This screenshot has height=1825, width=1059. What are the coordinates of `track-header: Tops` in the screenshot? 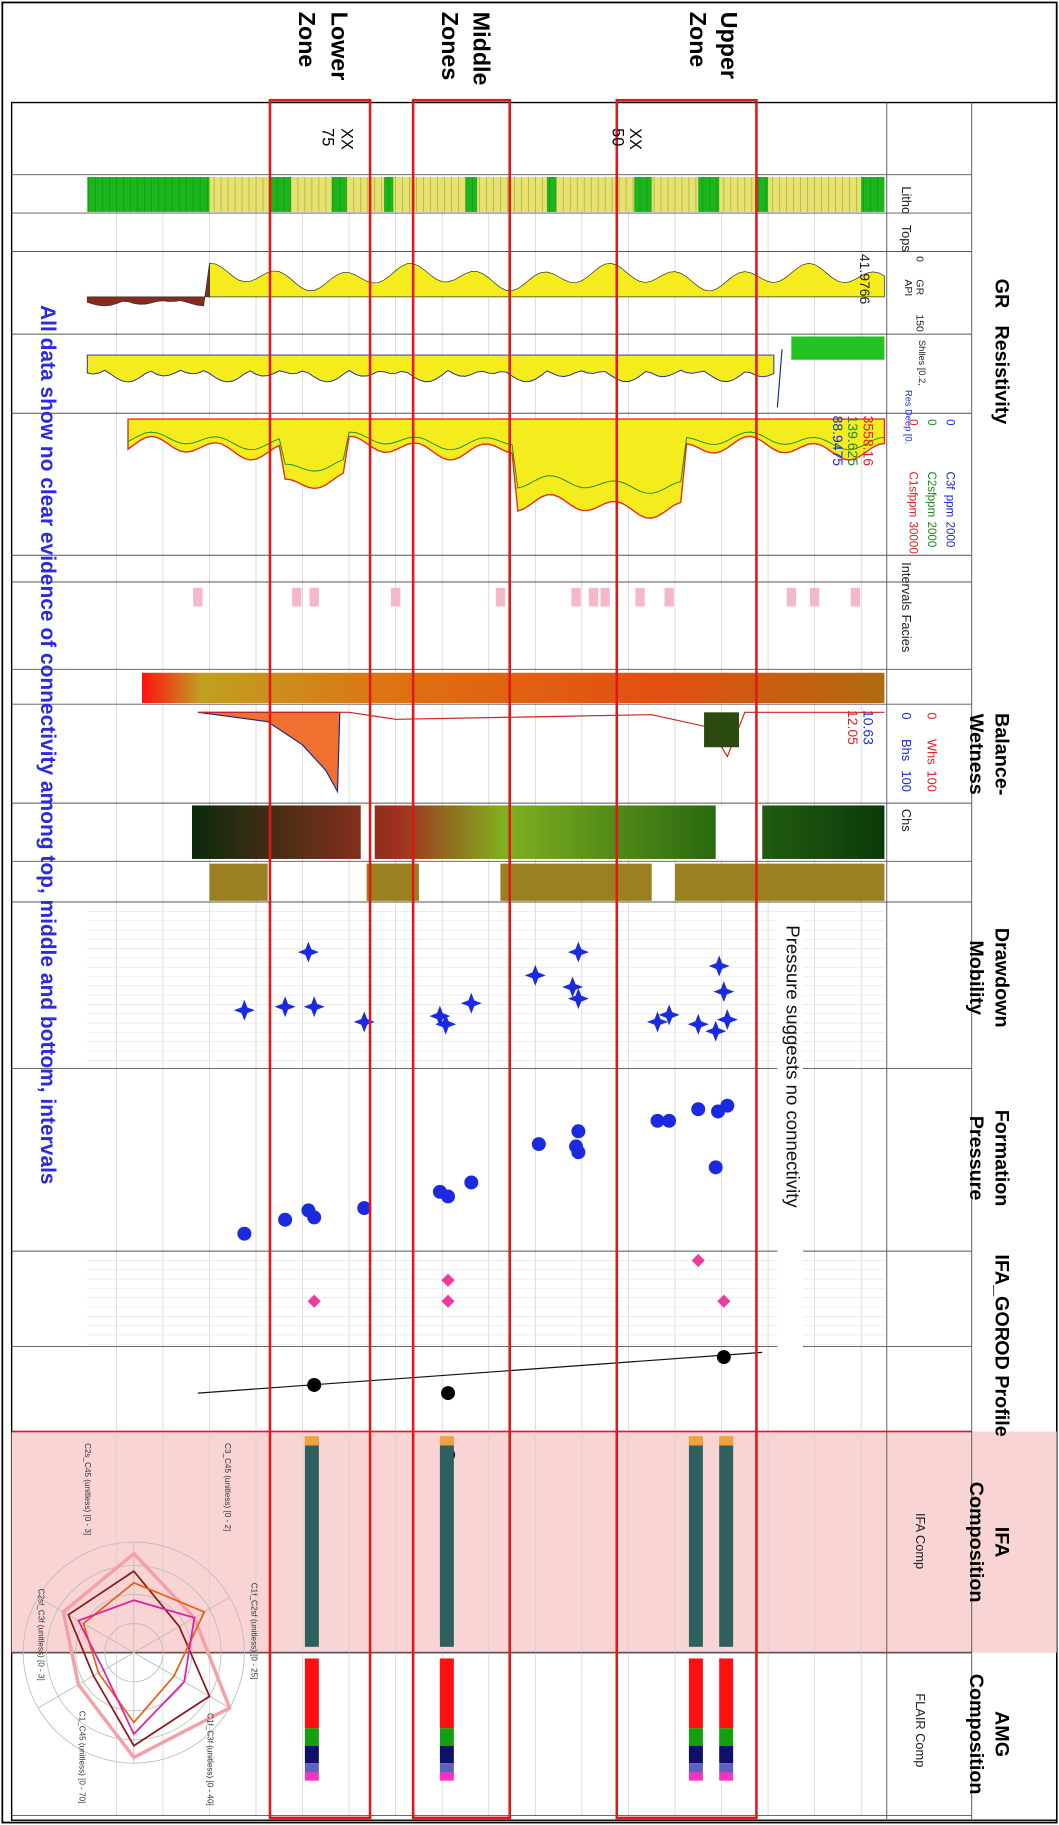 It's located at (906, 238).